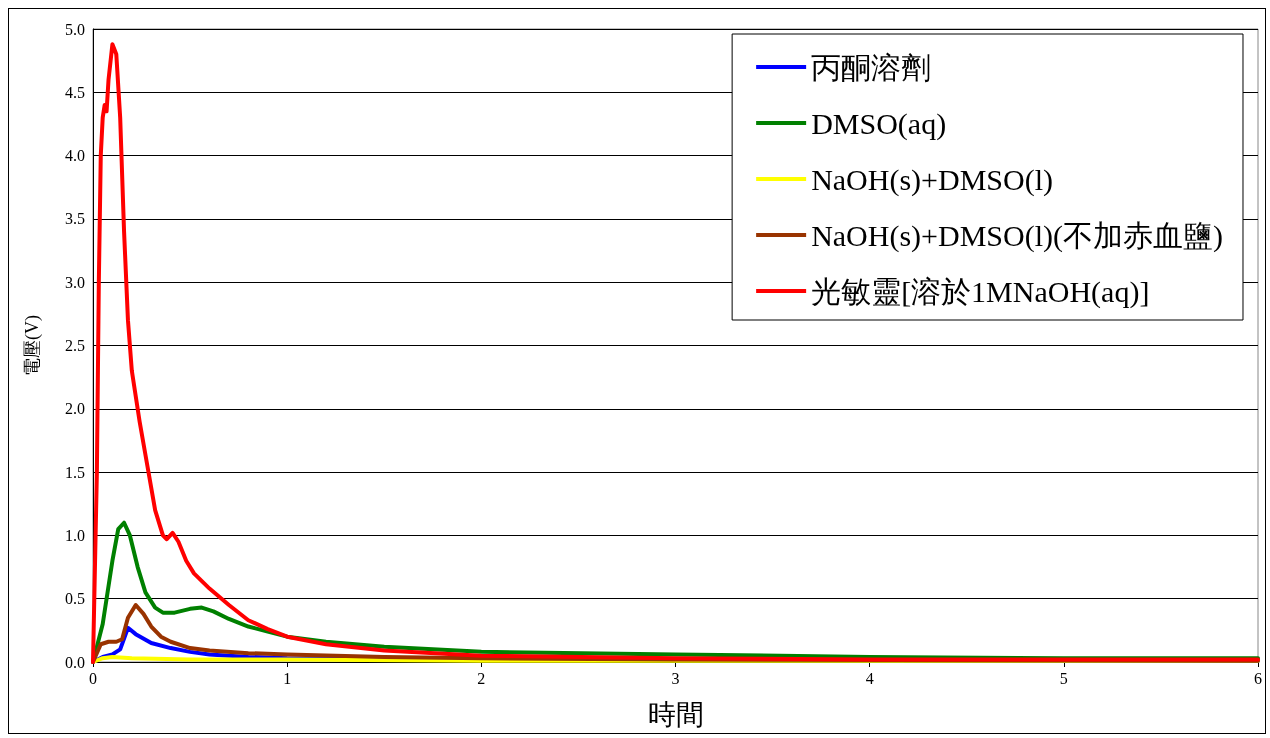 This screenshot has width=1270, height=738. Describe the element at coordinates (75, 662) in the screenshot. I see `y-tick-label: 0.0` at that location.